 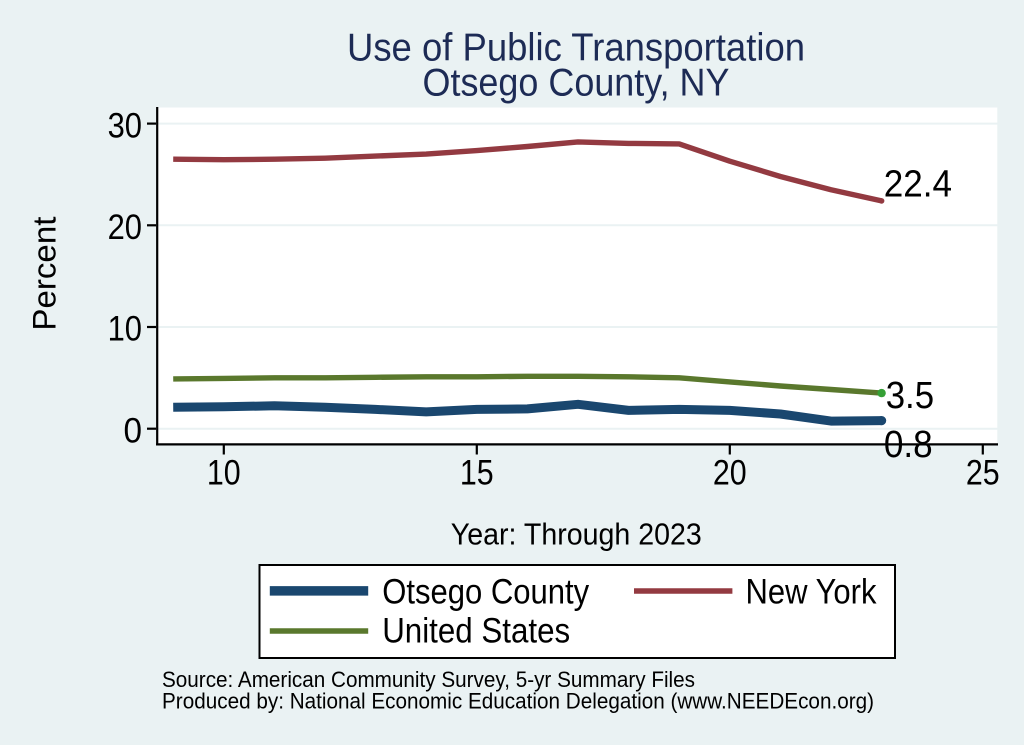 I want to click on svg-text: 22.4, so click(x=918, y=185).